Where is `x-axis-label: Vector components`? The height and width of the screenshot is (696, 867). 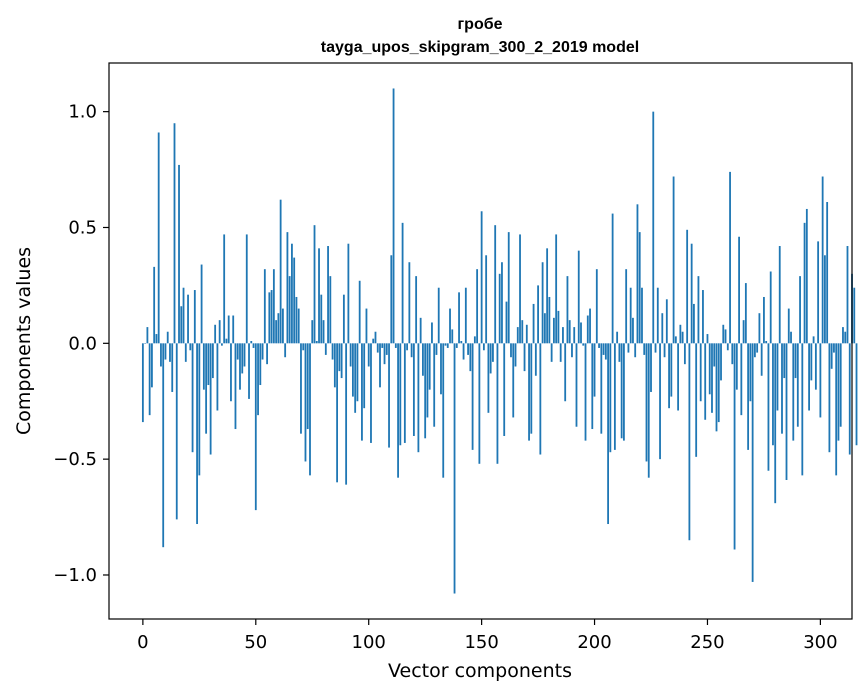
x-axis-label: Vector components is located at coordinates (480, 671).